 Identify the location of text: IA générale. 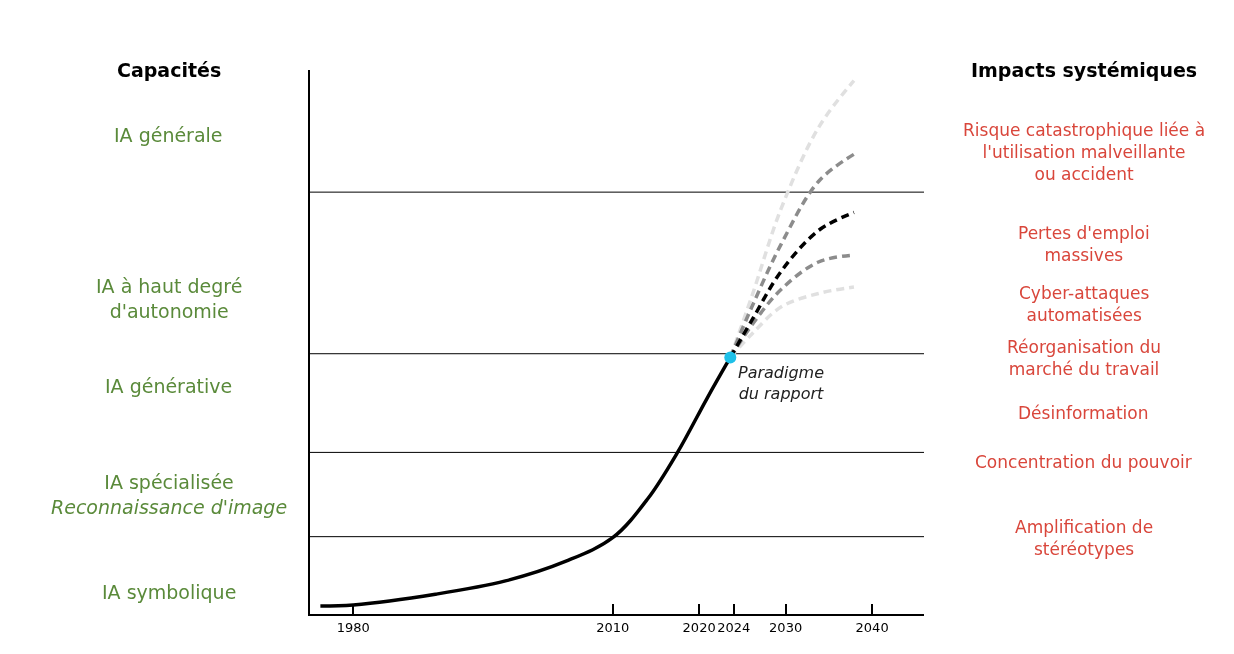
(168, 135).